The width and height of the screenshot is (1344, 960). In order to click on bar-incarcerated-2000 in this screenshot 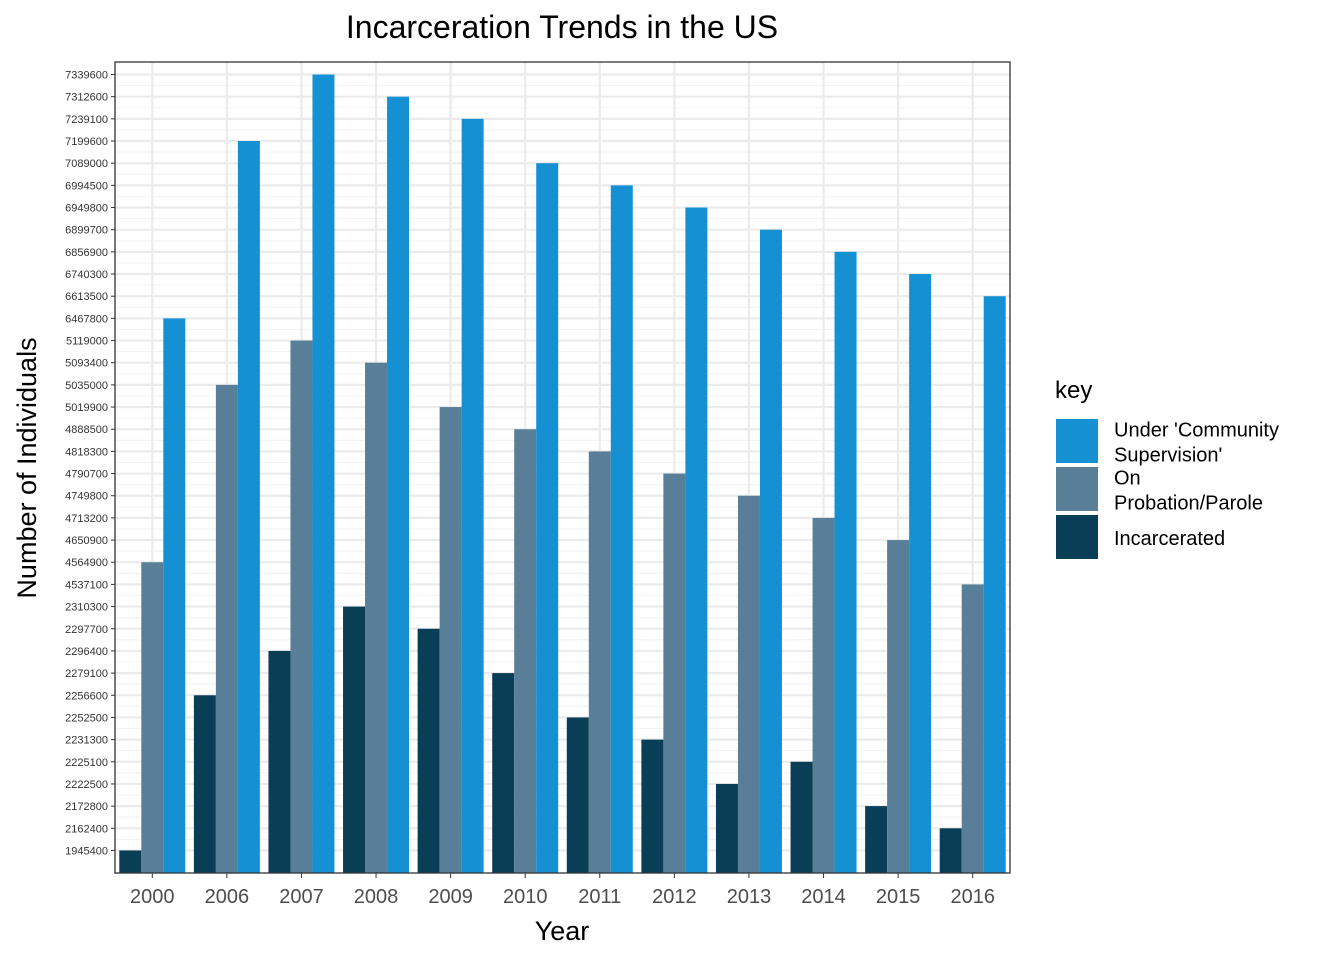, I will do `click(130, 861)`.